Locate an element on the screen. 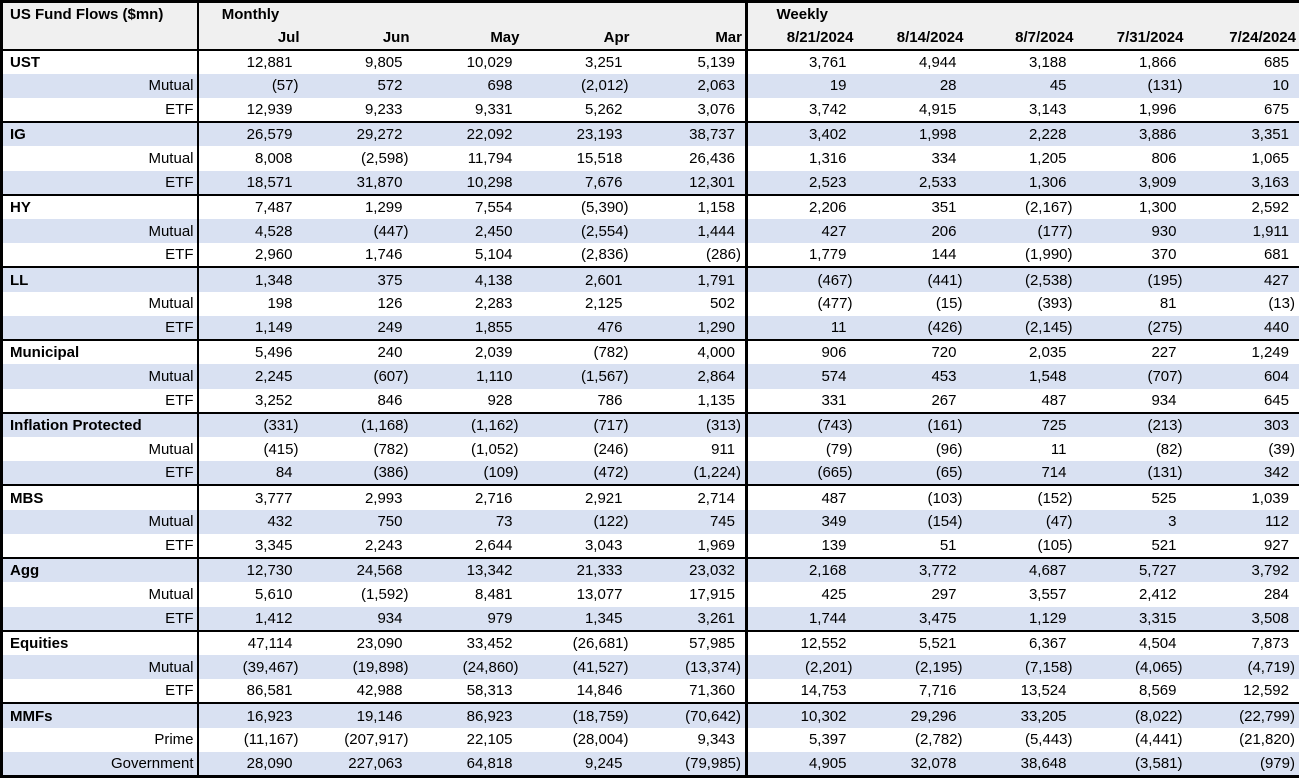 The width and height of the screenshot is (1299, 778). data-cell: 1,129 is located at coordinates (1021, 618).